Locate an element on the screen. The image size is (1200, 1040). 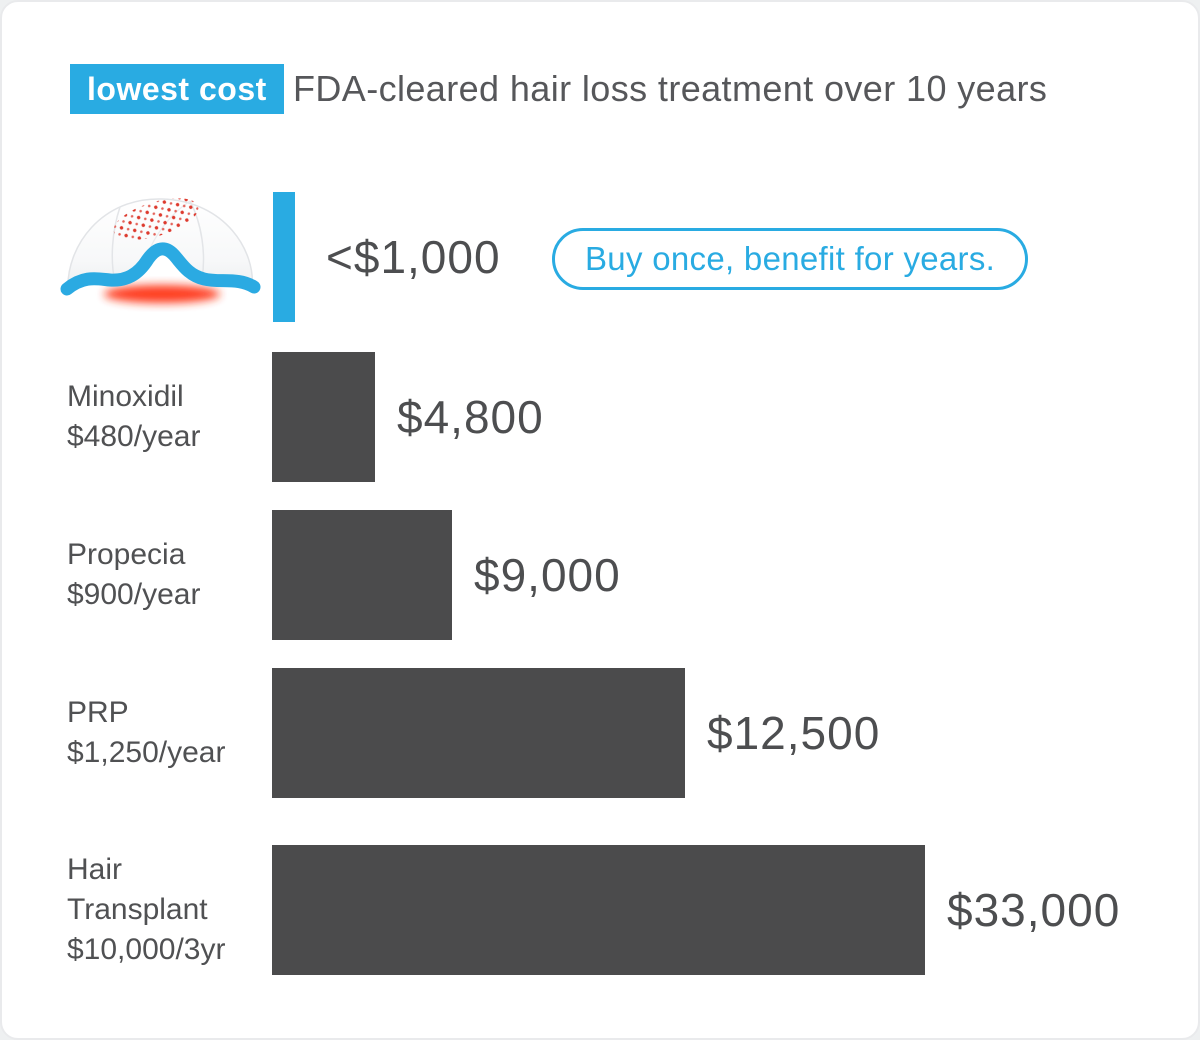
cost-value: $12,500 is located at coordinates (794, 733).